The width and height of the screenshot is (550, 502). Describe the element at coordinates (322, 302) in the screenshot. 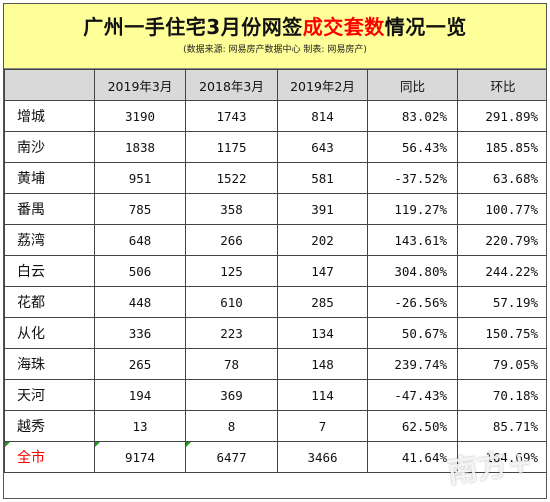

I see `cell-feb2019: 285` at that location.